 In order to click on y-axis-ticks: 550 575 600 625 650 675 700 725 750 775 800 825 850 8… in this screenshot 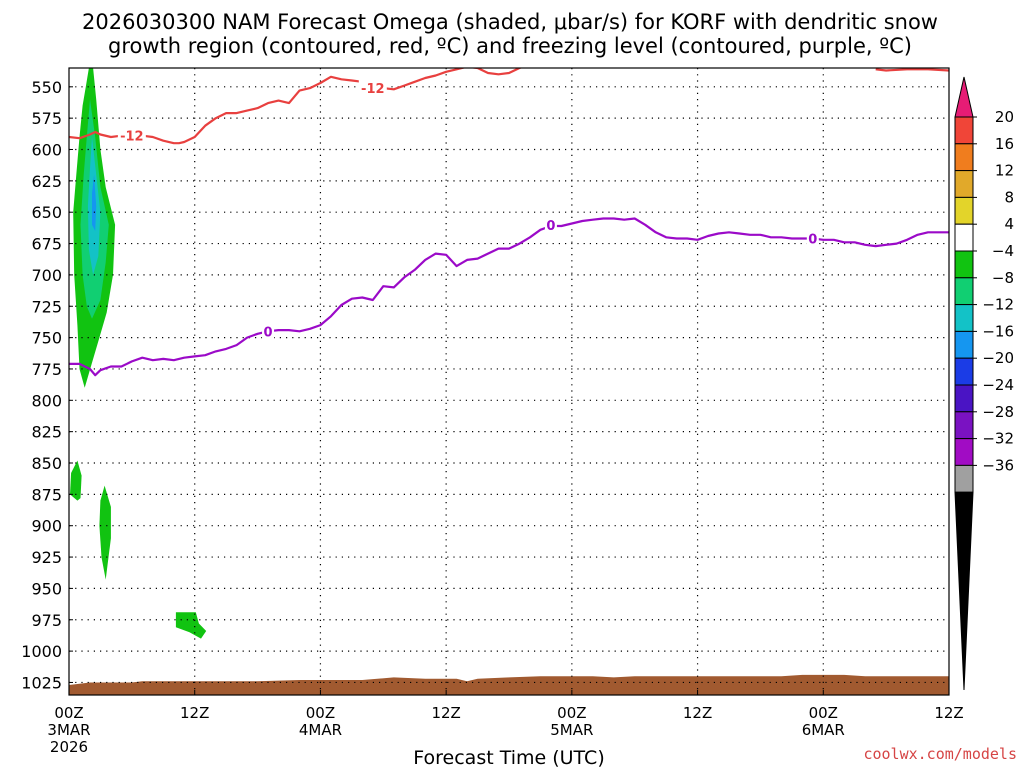, I will do `click(47, 385)`.